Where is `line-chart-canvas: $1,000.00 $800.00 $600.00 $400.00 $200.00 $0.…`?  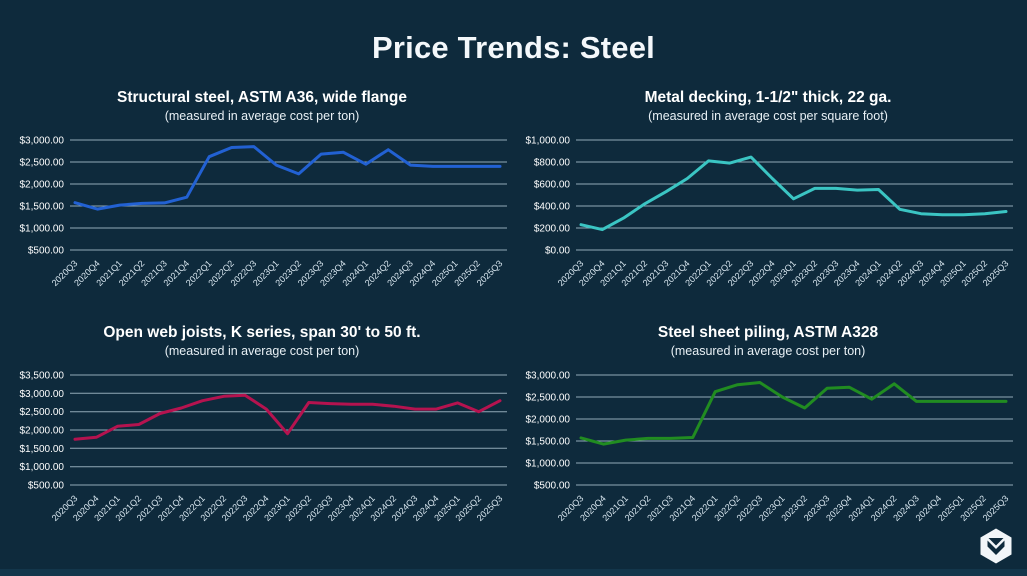 line-chart-canvas: $1,000.00 $800.00 $600.00 $400.00 $200.00 $0.… is located at coordinates (769, 212).